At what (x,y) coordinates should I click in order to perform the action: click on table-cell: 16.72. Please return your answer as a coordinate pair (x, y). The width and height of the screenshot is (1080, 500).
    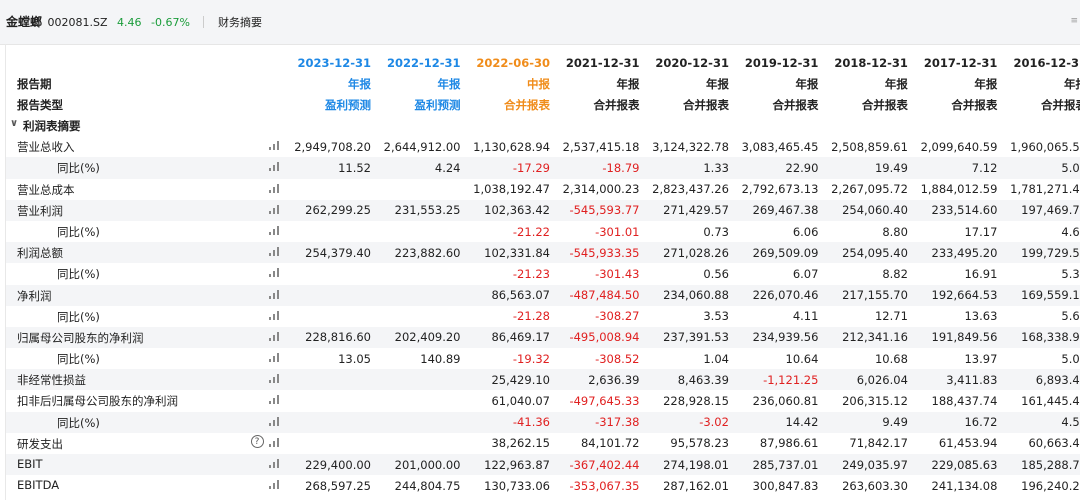
    Looking at the image, I should click on (956, 422).